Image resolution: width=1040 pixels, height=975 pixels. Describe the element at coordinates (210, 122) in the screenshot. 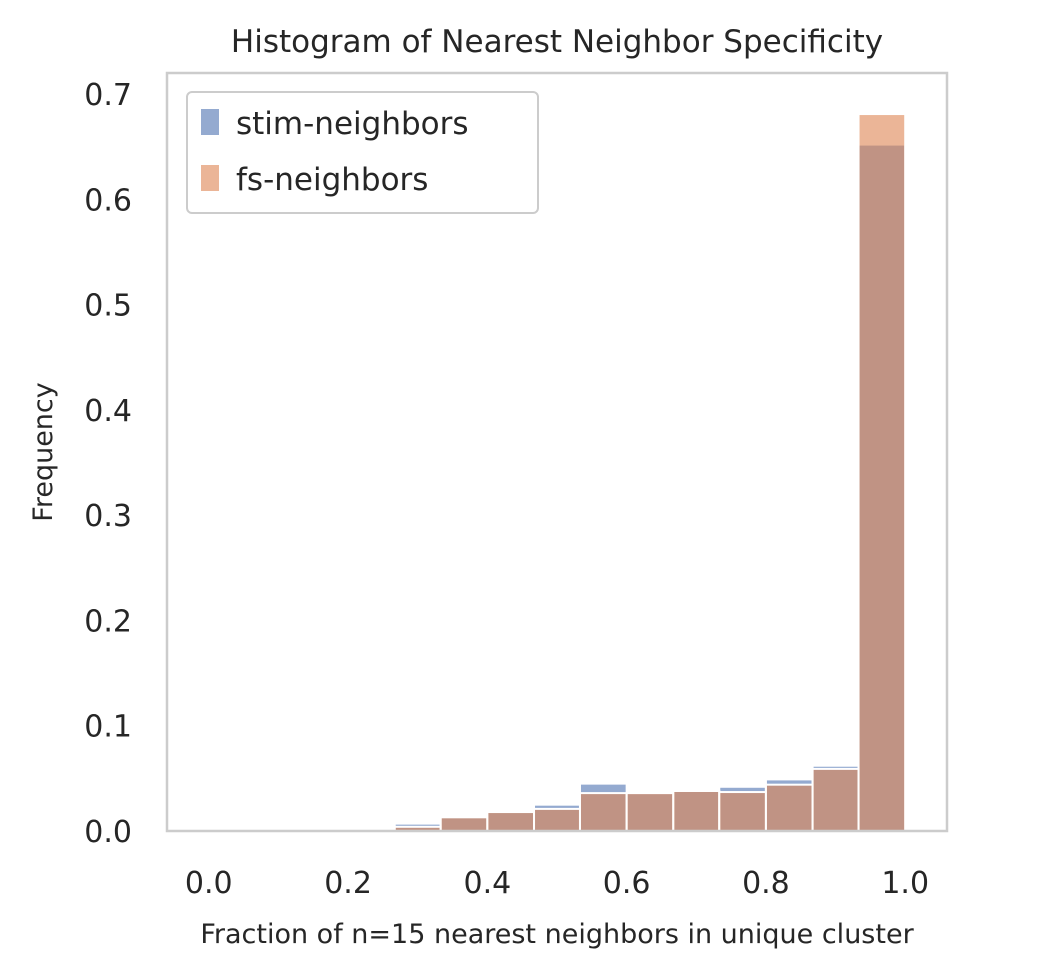

I see `legend-swatch-stim-neighbors` at that location.